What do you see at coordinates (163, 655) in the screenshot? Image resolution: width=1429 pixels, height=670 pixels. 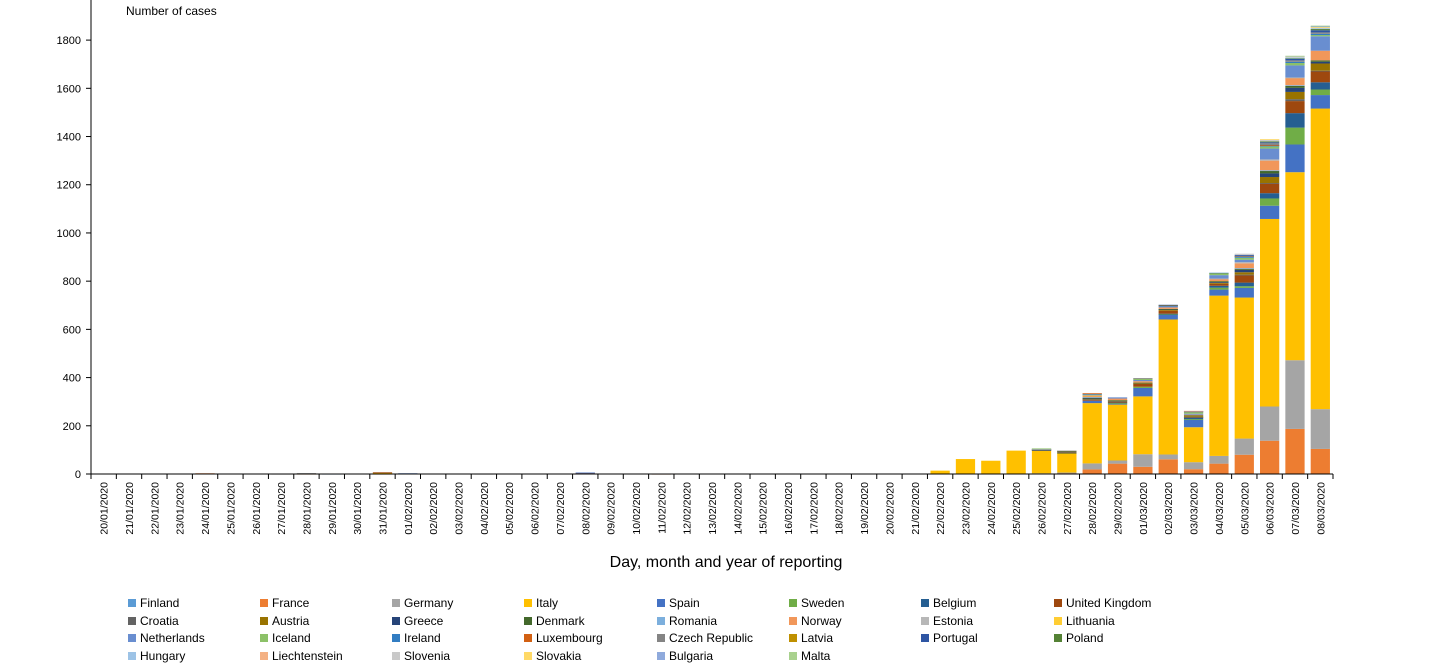 I see `legend-label: Hungary` at bounding box center [163, 655].